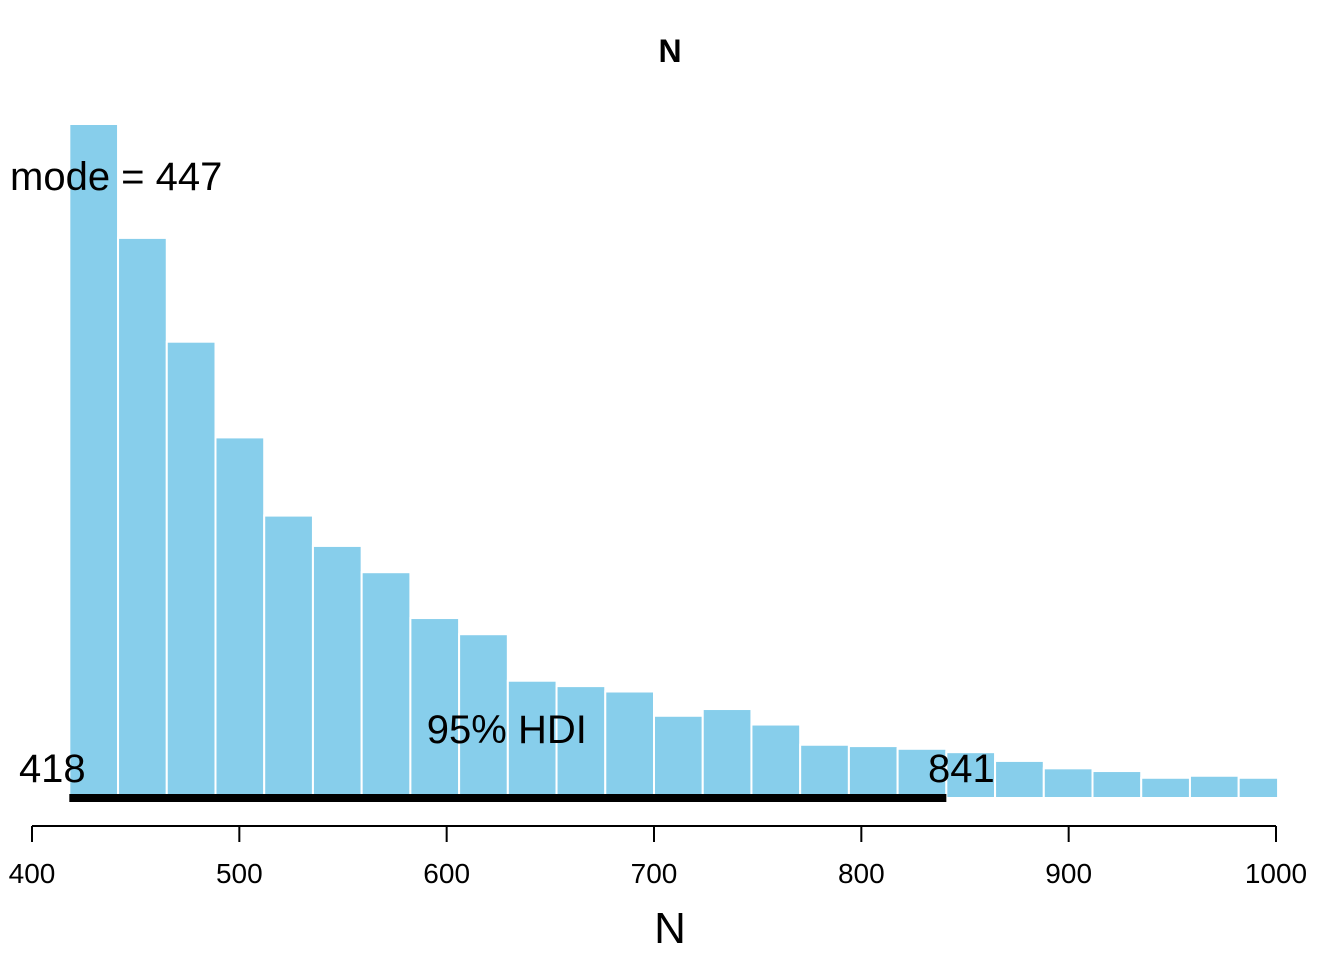  Describe the element at coordinates (239, 873) in the screenshot. I see `x-tick-label: 500` at that location.